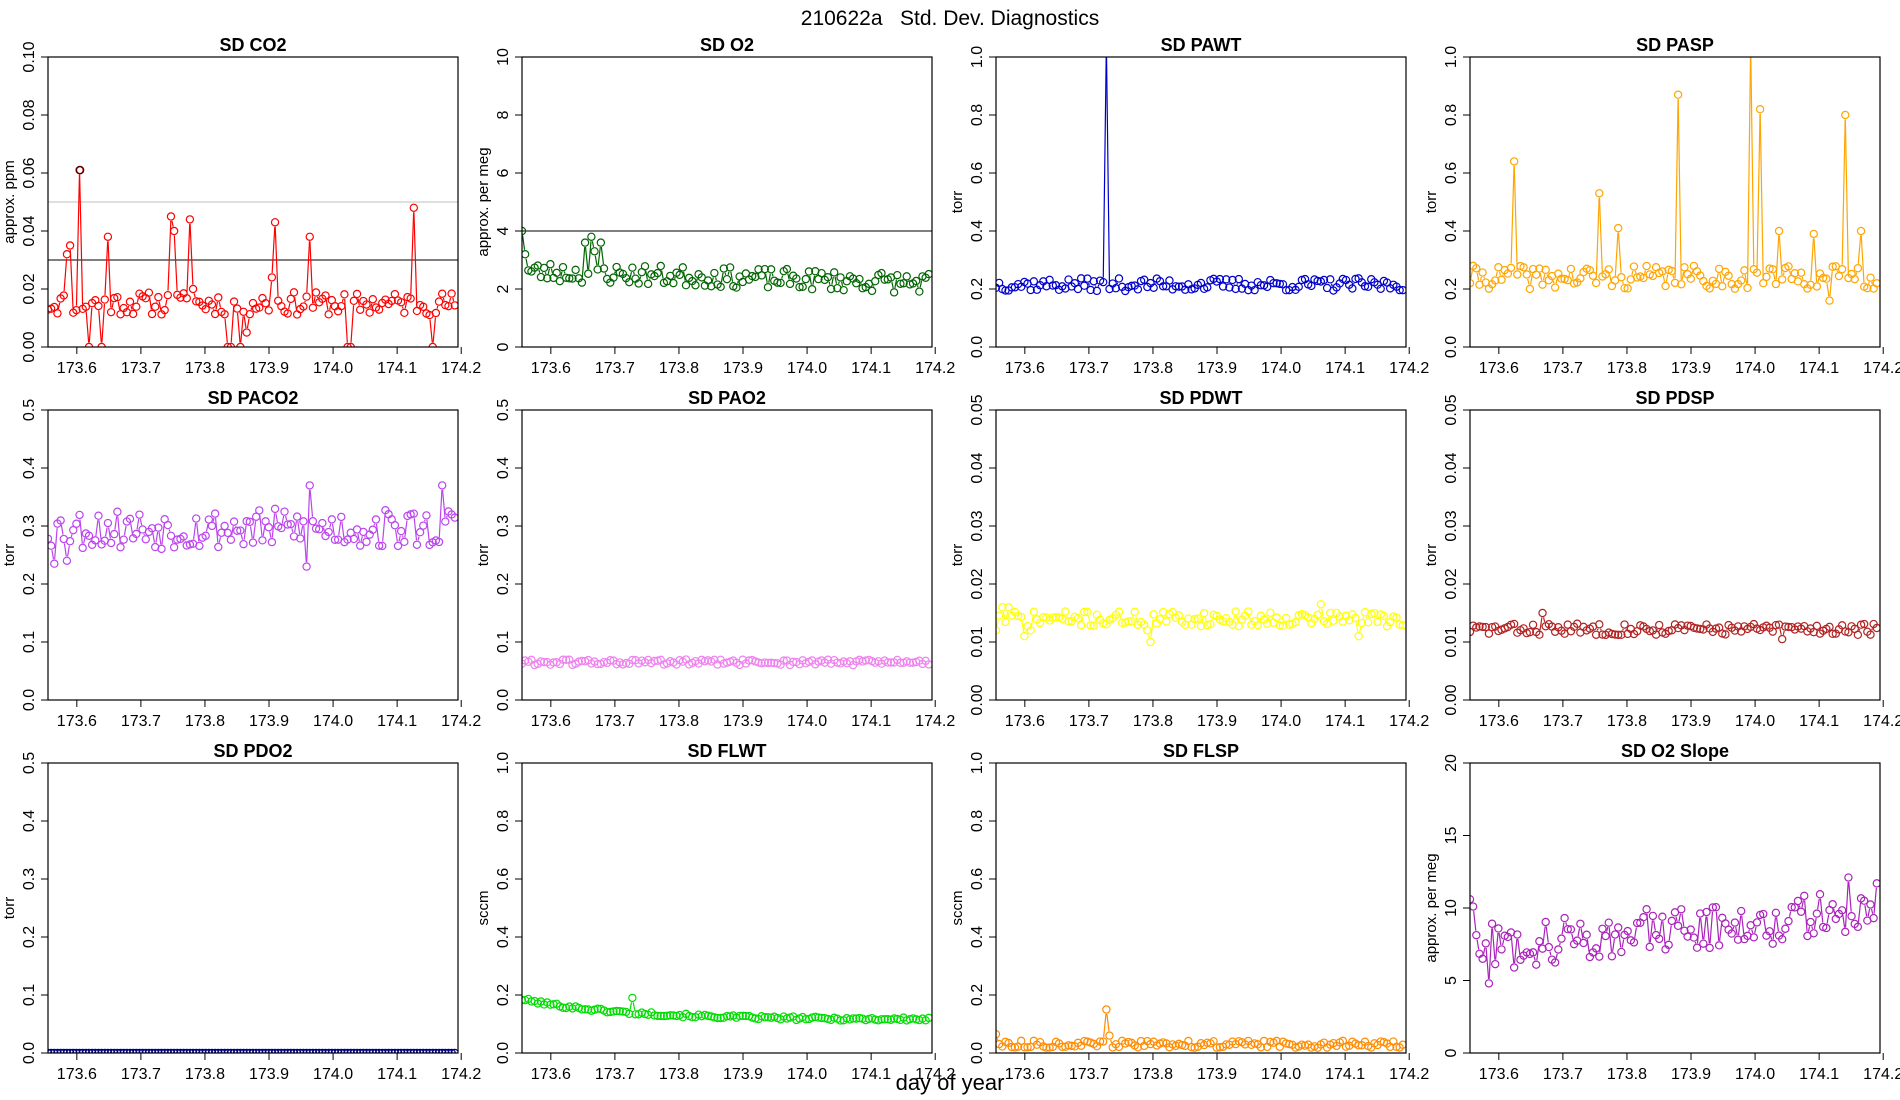 The width and height of the screenshot is (1900, 1100). I want to click on y-tick-label: 0.2, so click(977, 289).